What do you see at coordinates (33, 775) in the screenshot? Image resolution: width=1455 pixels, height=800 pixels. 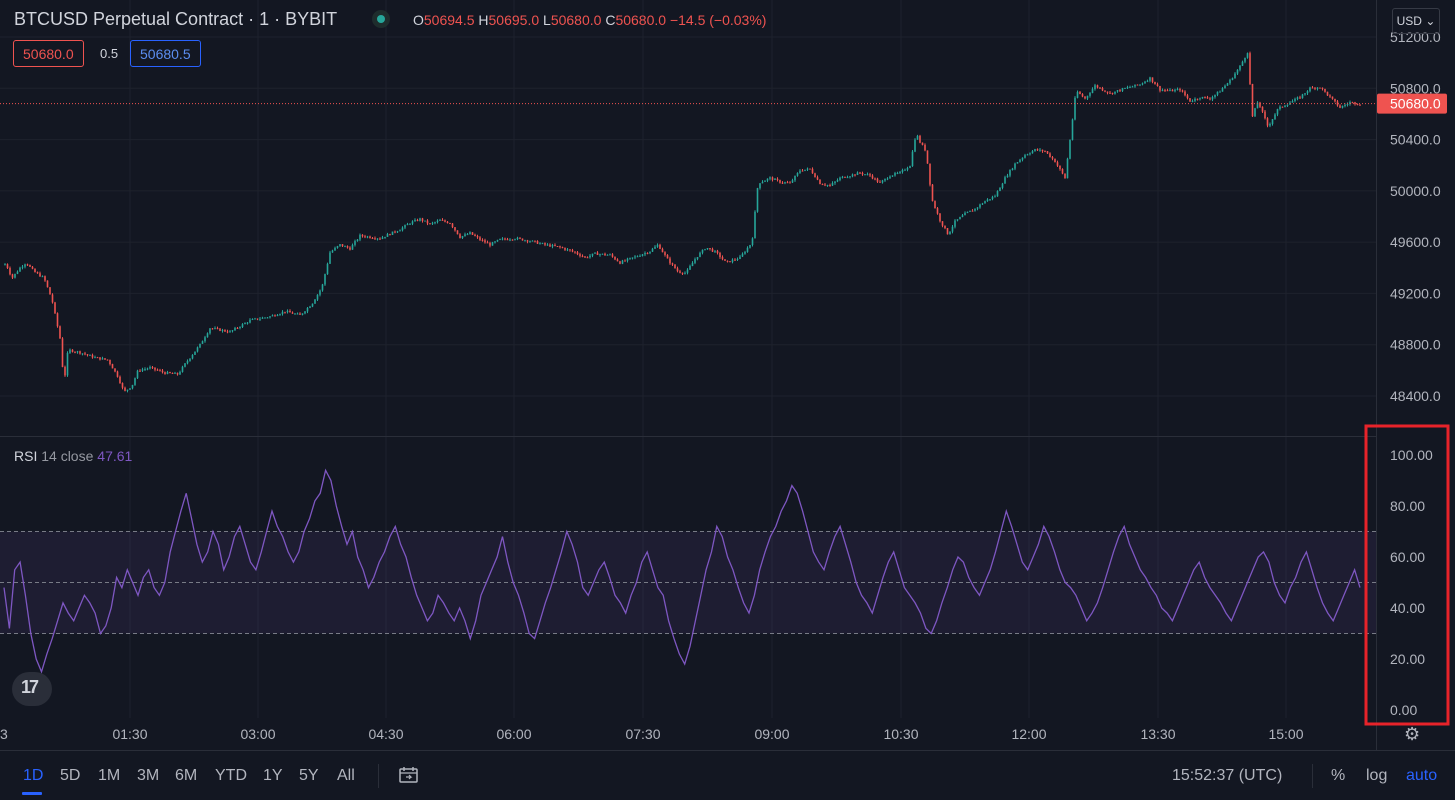 I see `timeframe-1d: 1D` at bounding box center [33, 775].